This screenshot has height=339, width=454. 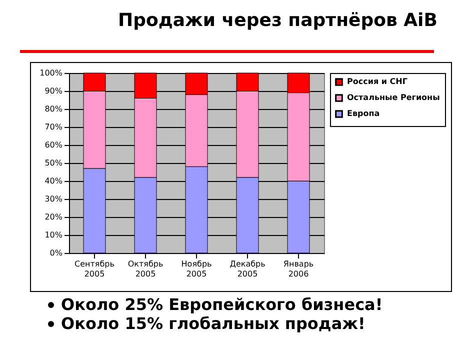 I want to click on y-tick-label: 50%, so click(x=53, y=163).